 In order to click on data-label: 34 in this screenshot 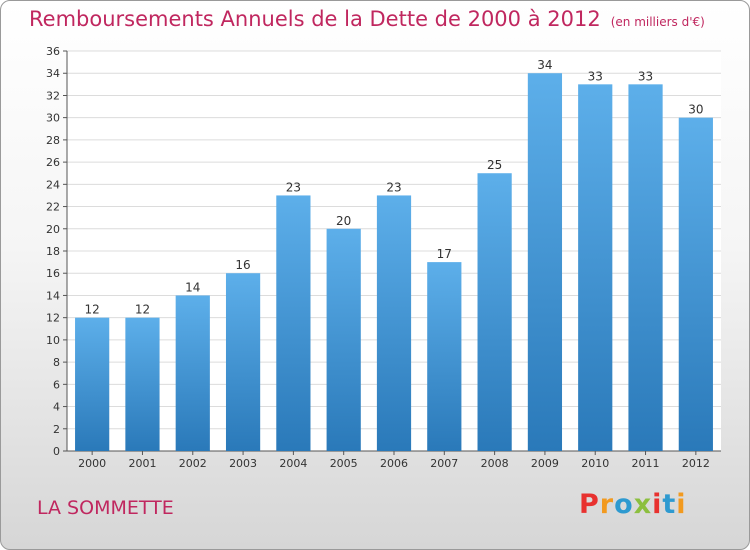, I will do `click(544, 65)`.